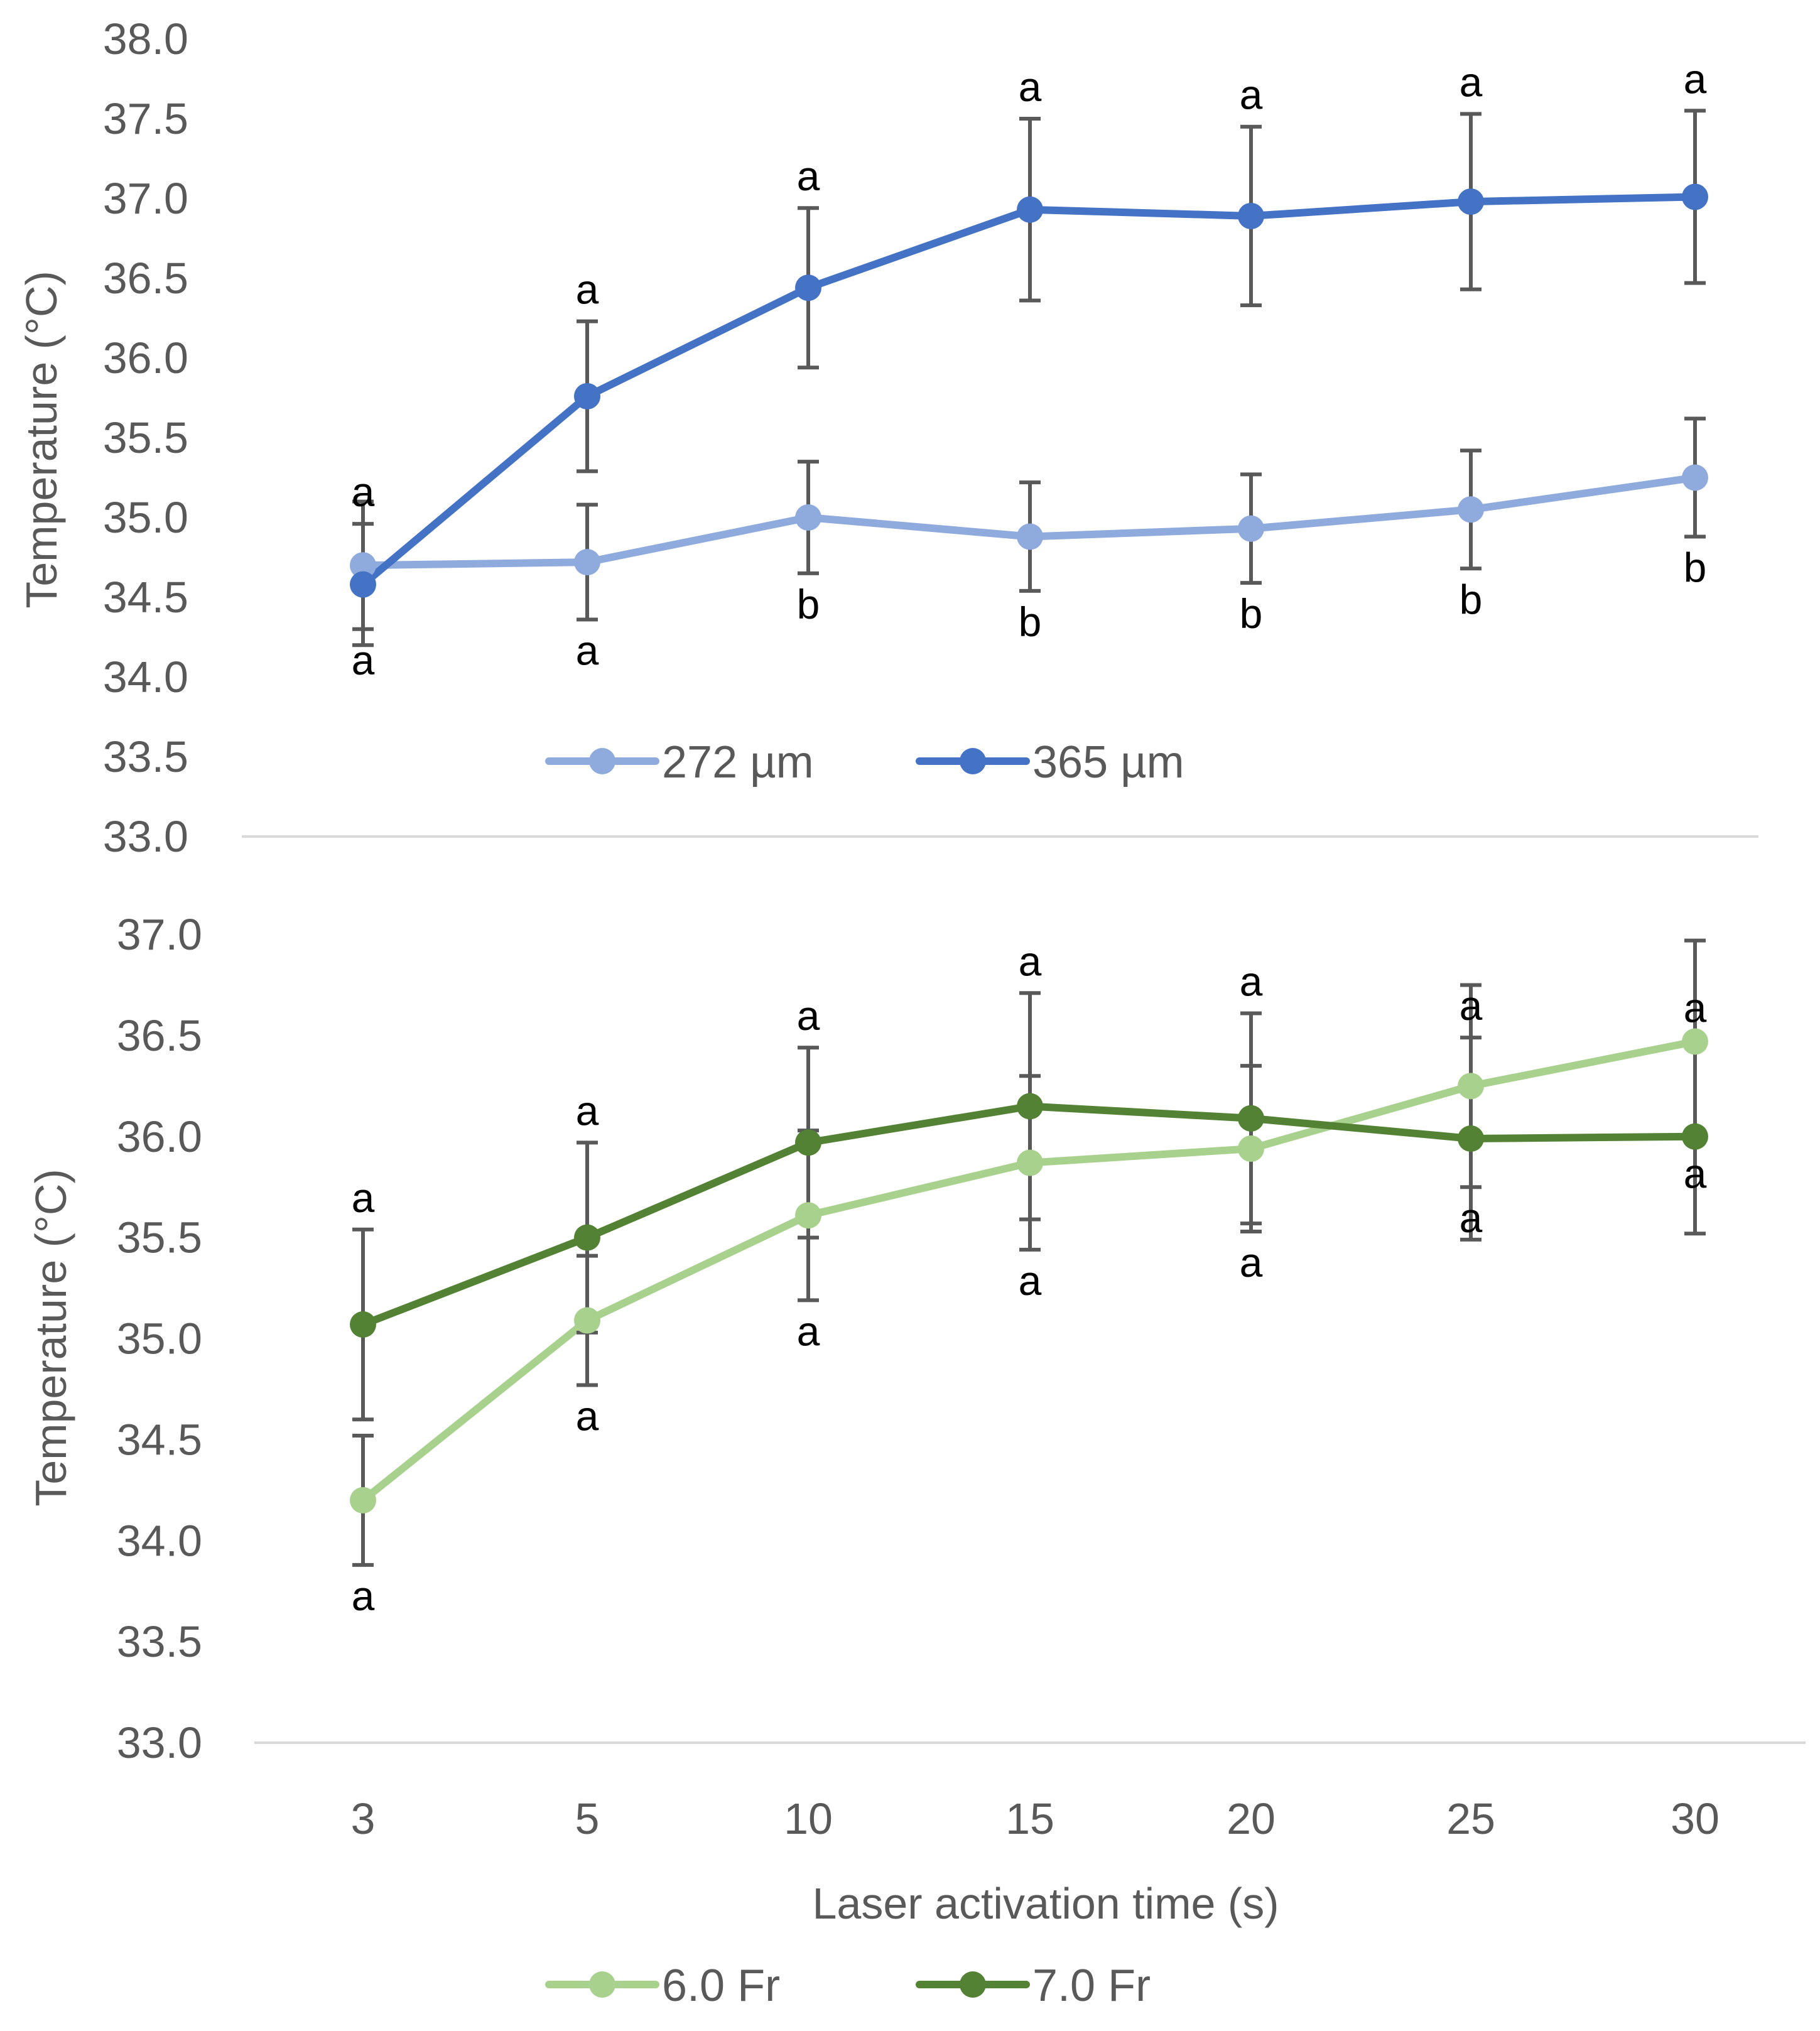 This screenshot has width=1820, height=2031. Describe the element at coordinates (1251, 1818) in the screenshot. I see `x-tick-label: 20` at that location.